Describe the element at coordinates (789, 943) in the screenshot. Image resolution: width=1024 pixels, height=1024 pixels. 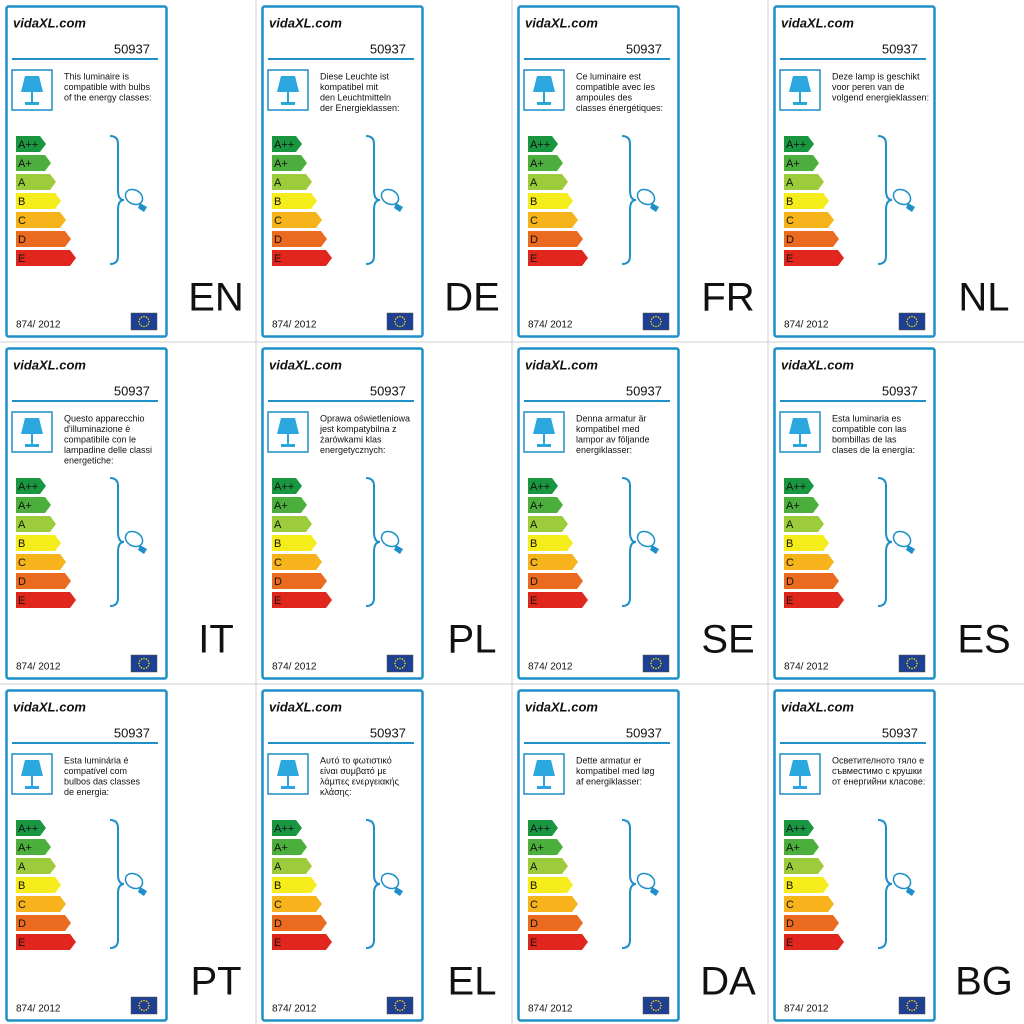
I see `class-label: E` at that location.